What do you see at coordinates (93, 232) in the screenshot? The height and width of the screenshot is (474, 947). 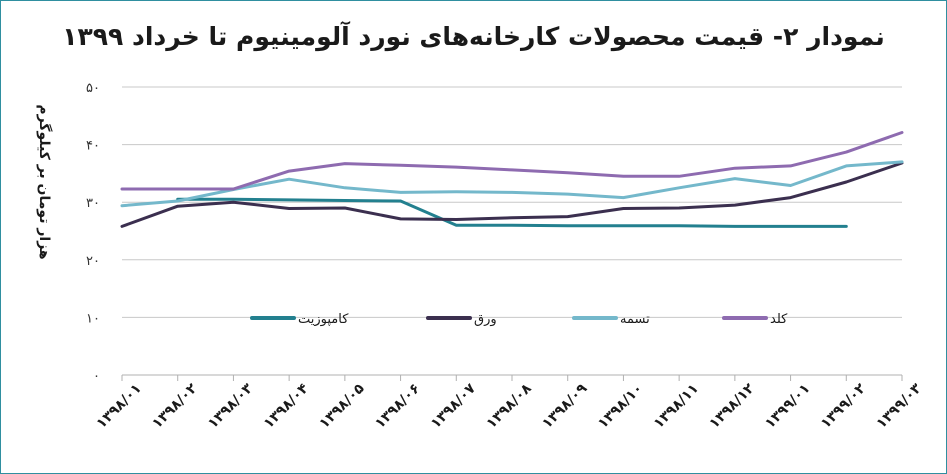 I see `y-tick-labels: ۰ ۱۰ ۲۰ ۳۰ ۴۰ ۵۰` at bounding box center [93, 232].